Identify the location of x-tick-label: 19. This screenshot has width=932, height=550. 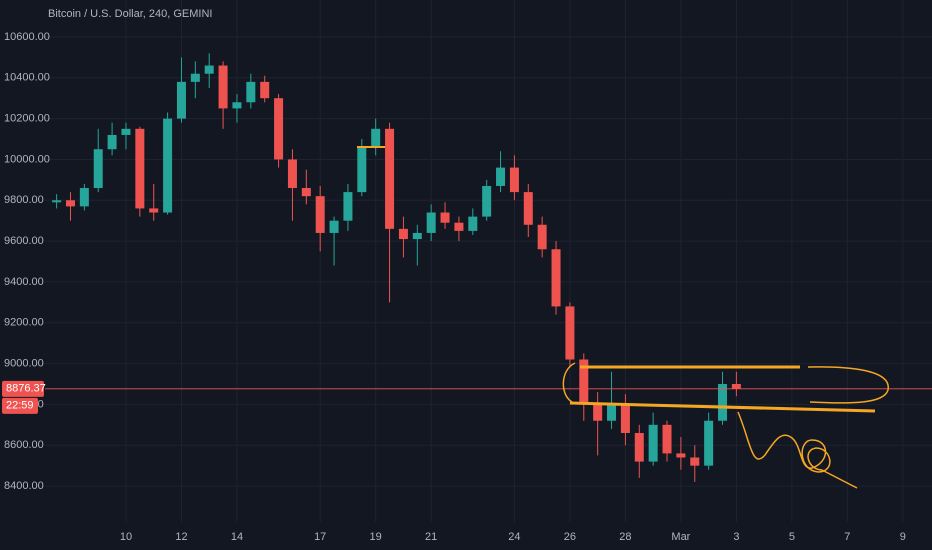
(376, 537).